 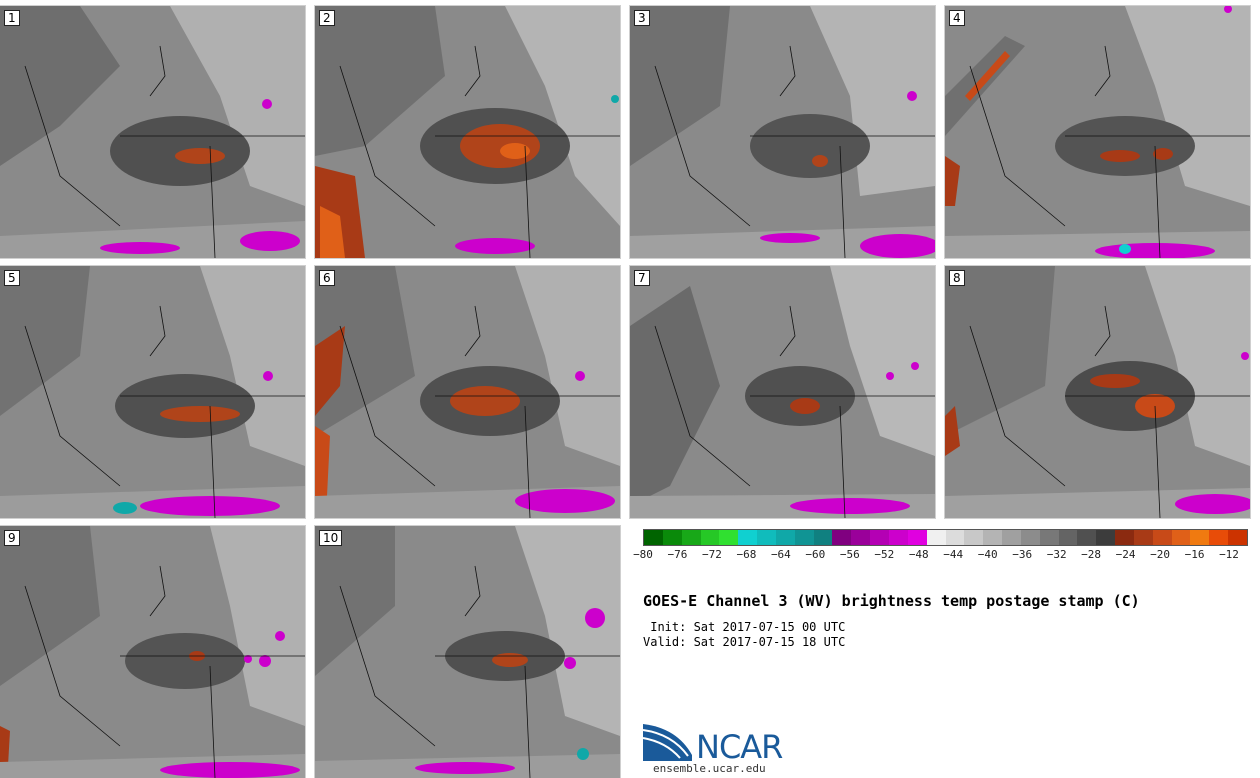 I want to click on map-panel: 5, so click(x=153, y=392).